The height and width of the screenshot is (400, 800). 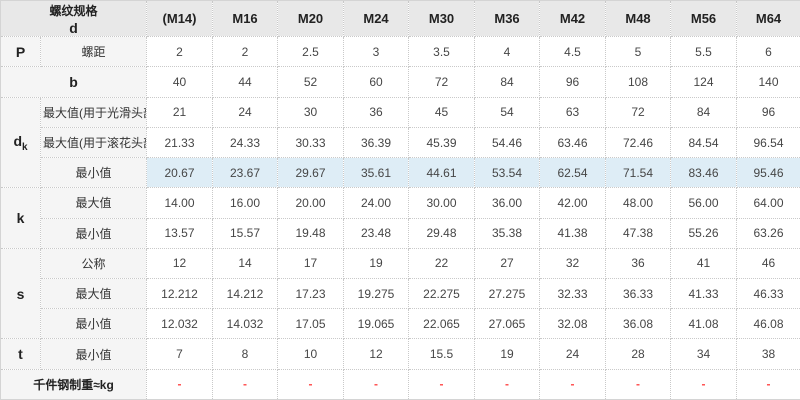 I want to click on value-cell: 3, so click(x=376, y=52).